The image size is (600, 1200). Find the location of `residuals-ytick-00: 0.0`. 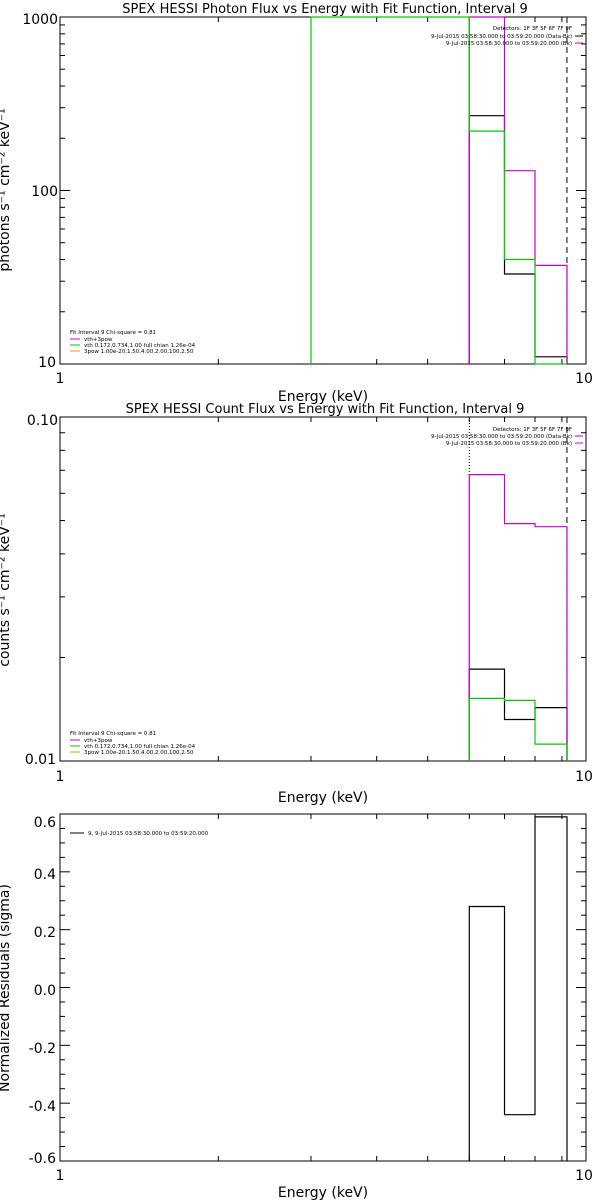

residuals-ytick-00: 0.0 is located at coordinates (45, 991).